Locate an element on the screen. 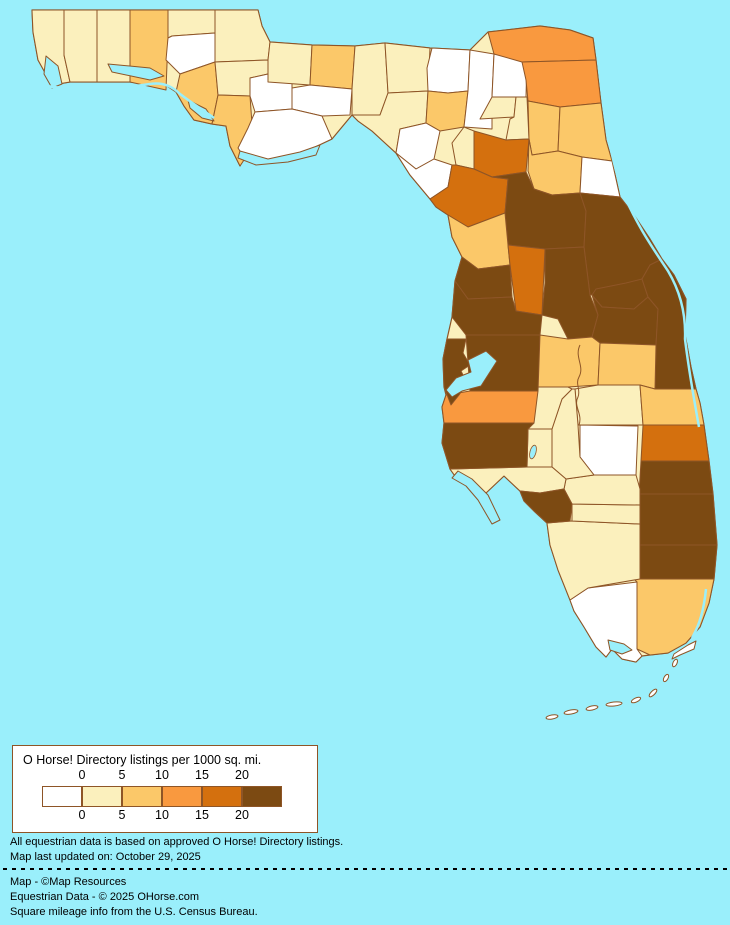 The image size is (730, 925). county-broward is located at coordinates (675, 562).